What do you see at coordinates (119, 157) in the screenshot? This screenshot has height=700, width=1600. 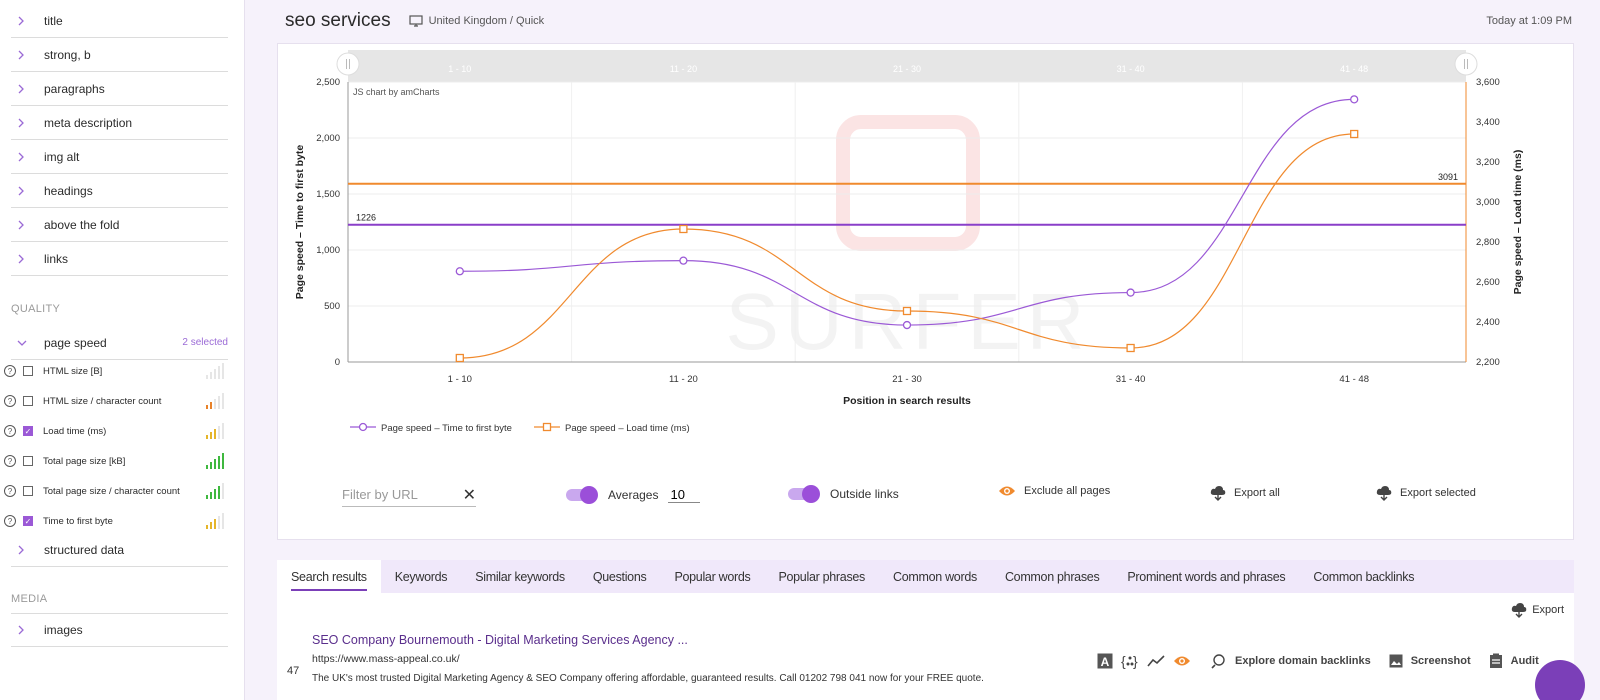 I see `sidebar-item-img-alt: img alt` at bounding box center [119, 157].